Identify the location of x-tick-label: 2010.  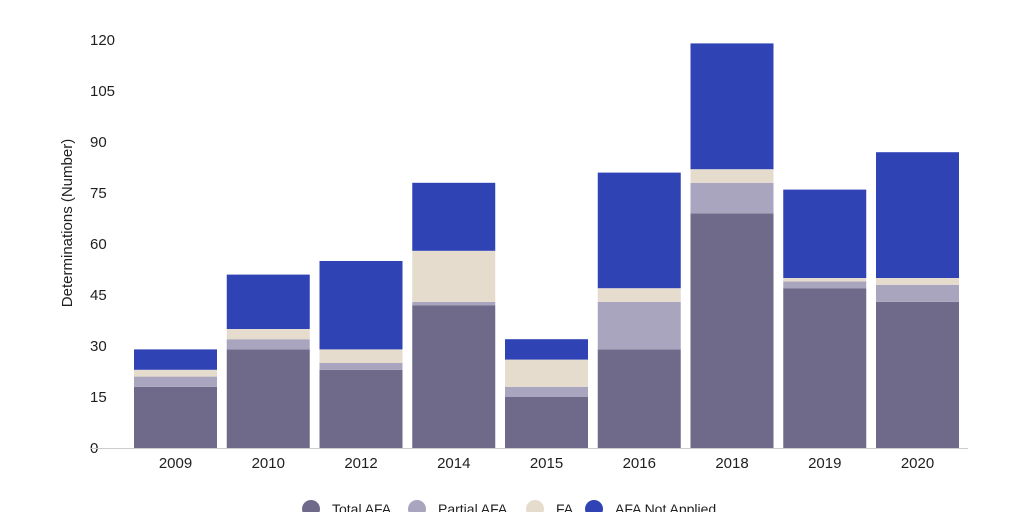
(268, 463).